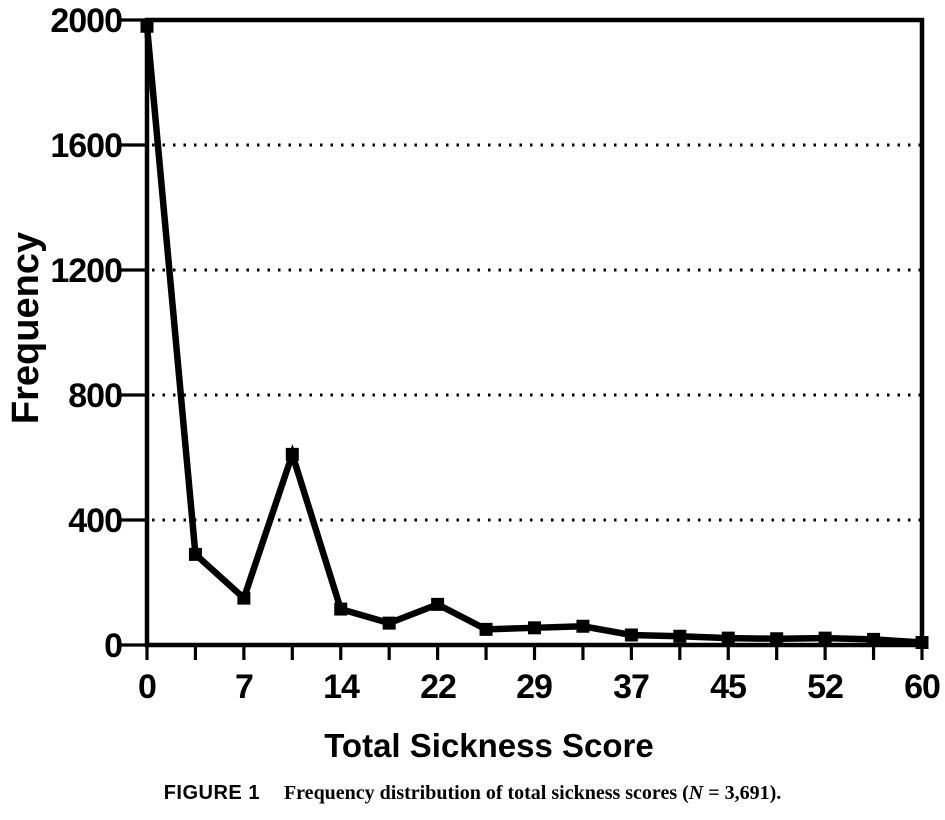 The image size is (945, 820). I want to click on y-tick-label-400: 400, so click(95, 521).